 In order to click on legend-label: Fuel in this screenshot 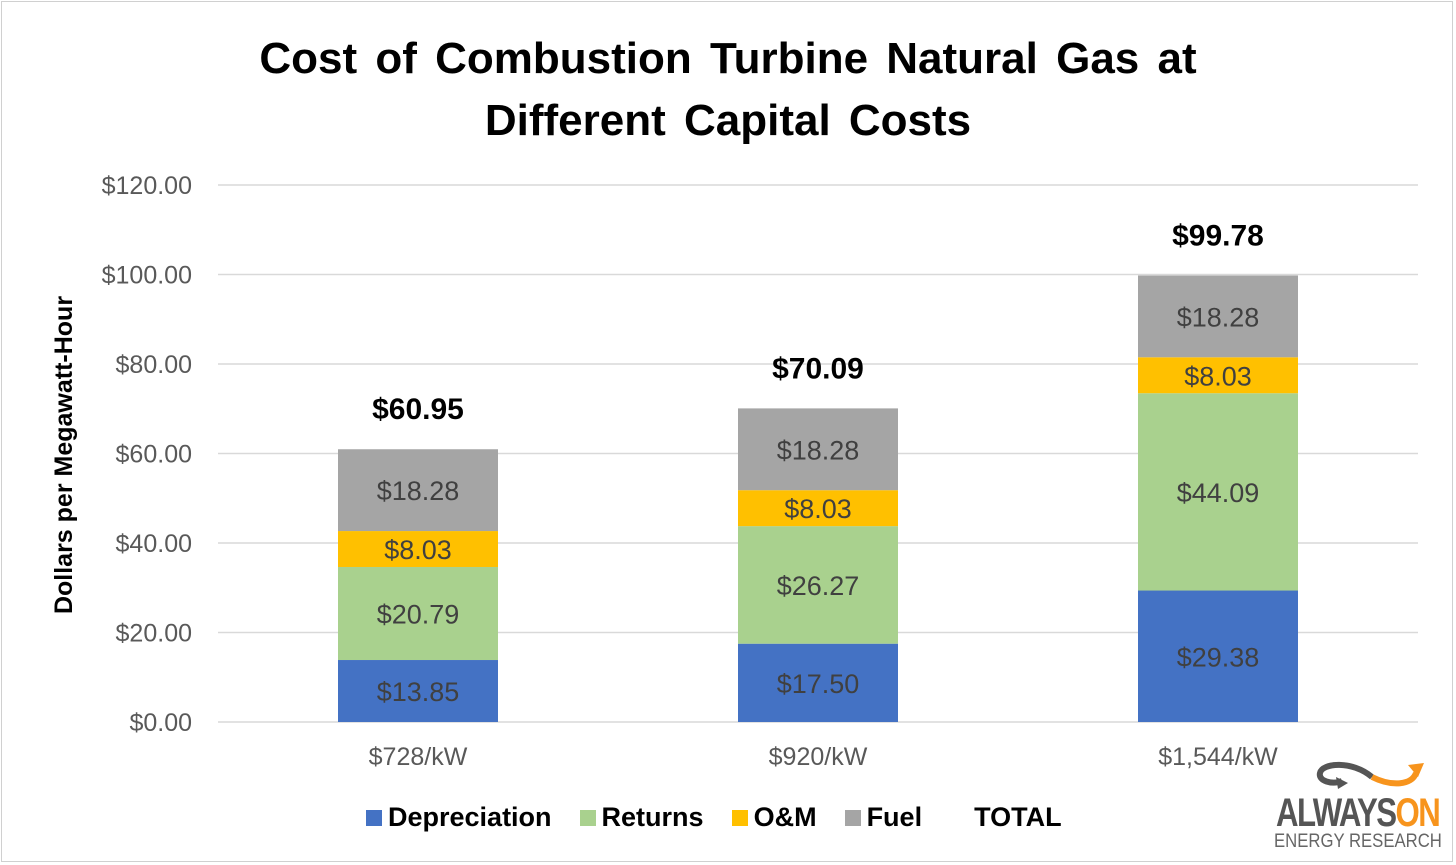, I will do `click(894, 817)`.